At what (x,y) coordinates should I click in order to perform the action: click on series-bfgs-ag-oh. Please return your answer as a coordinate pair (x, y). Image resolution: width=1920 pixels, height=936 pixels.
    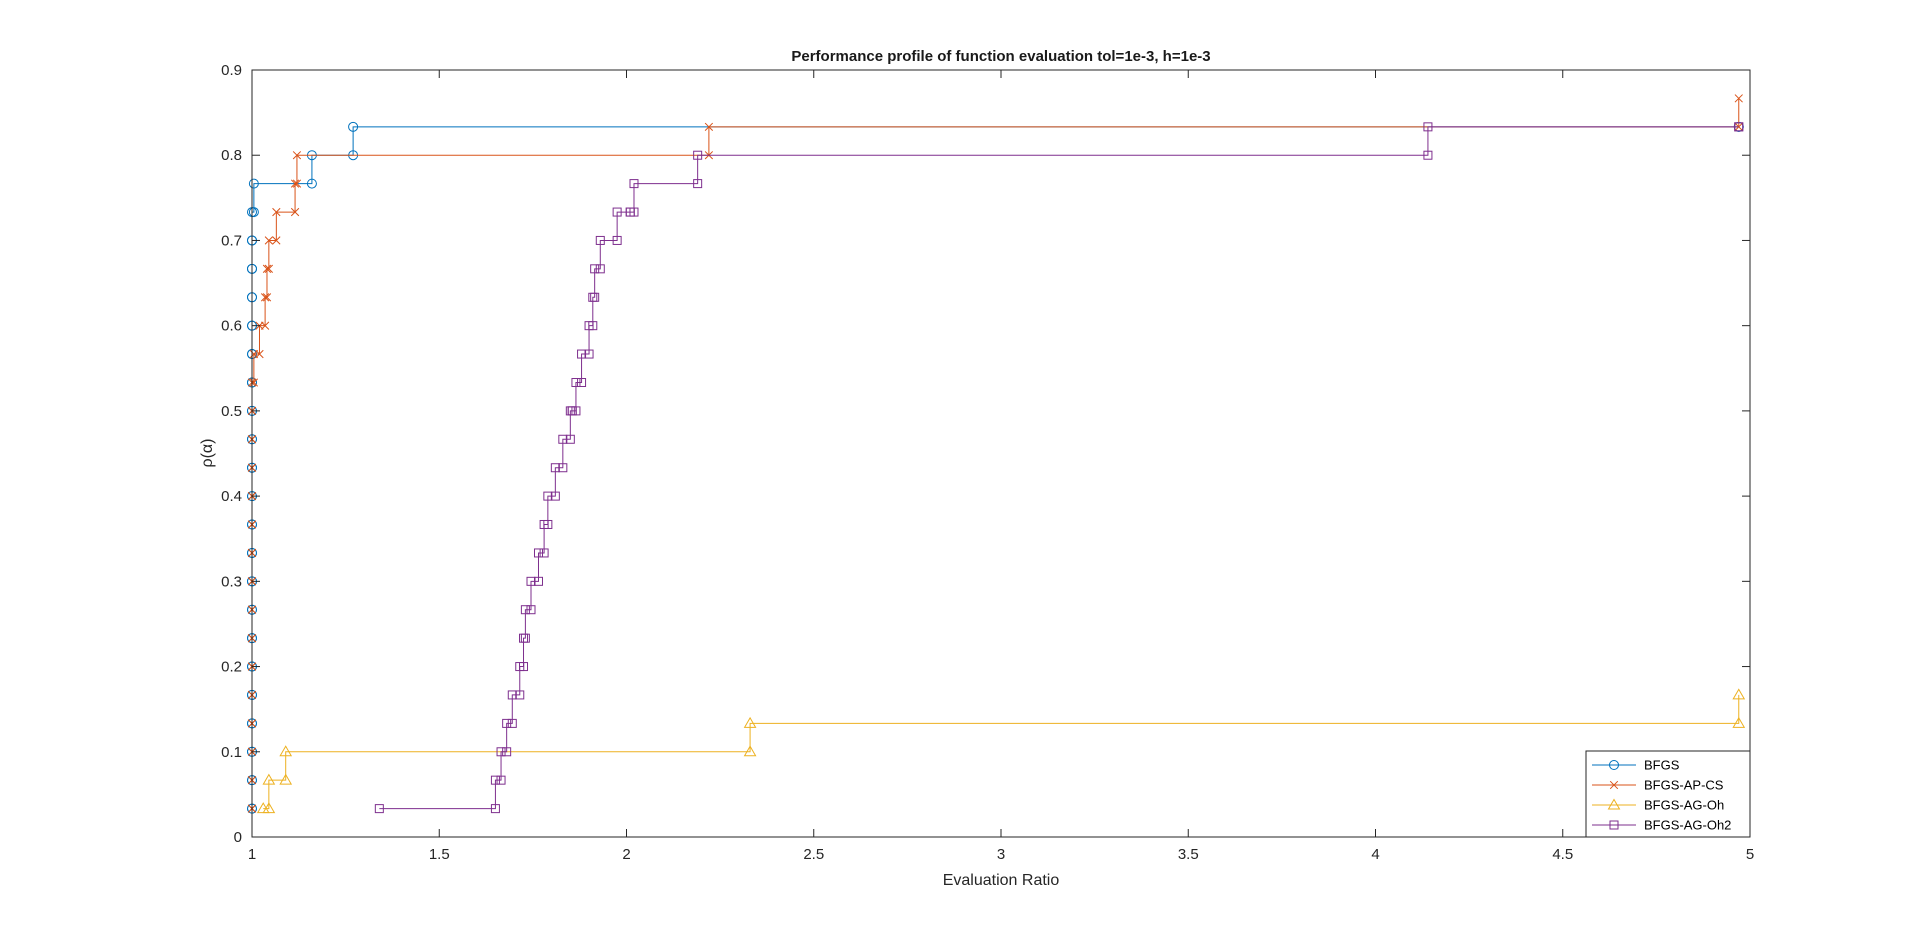
    Looking at the image, I should click on (1001, 751).